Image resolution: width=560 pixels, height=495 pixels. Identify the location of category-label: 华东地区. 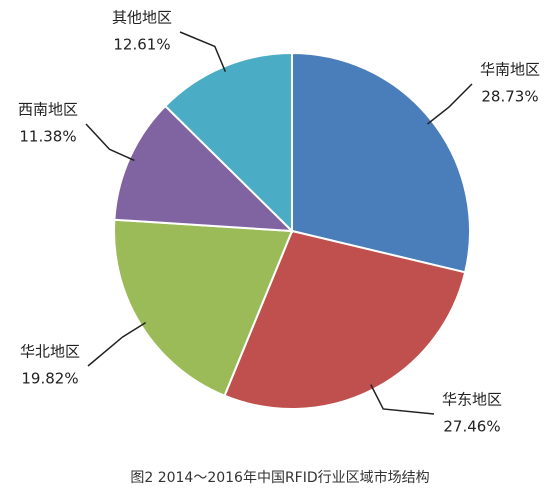
(472, 400).